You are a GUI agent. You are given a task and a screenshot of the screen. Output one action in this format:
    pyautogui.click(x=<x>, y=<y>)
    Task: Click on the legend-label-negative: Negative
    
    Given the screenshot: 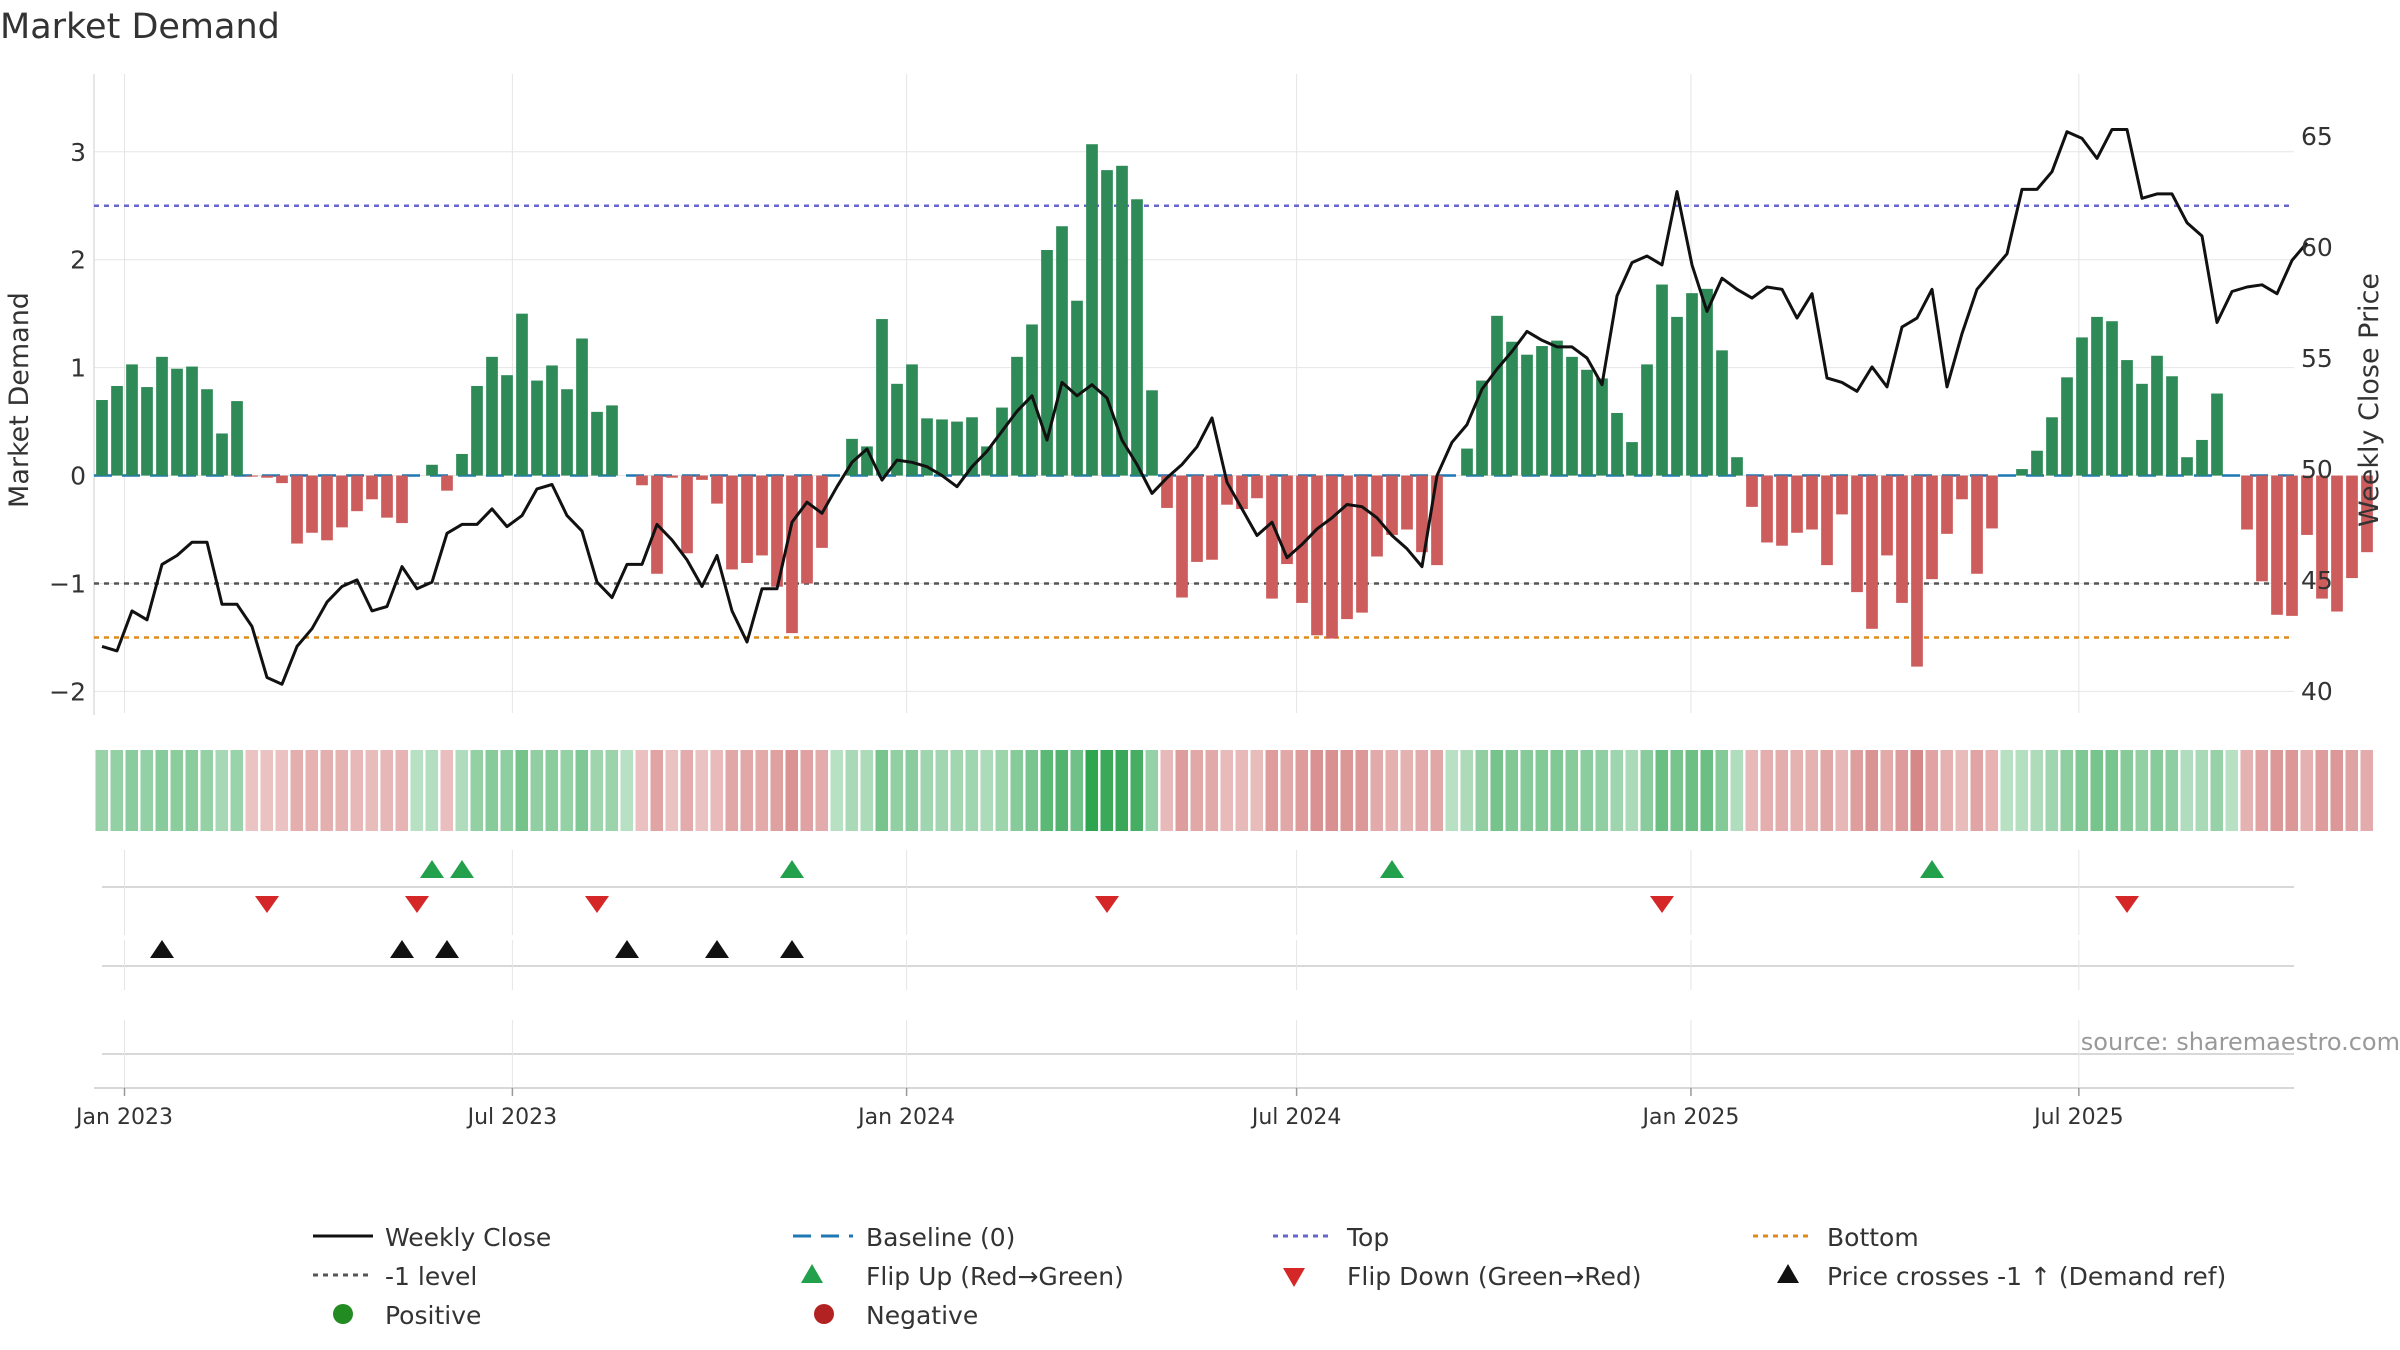 What is the action you would take?
    pyautogui.click(x=922, y=1315)
    